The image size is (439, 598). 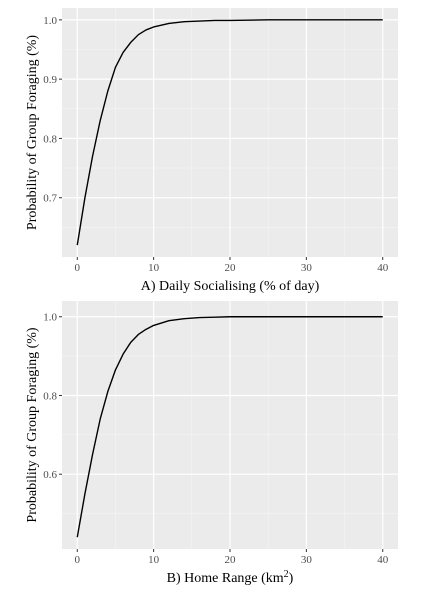 I want to click on y-tick-label: 0.6, so click(x=50, y=475).